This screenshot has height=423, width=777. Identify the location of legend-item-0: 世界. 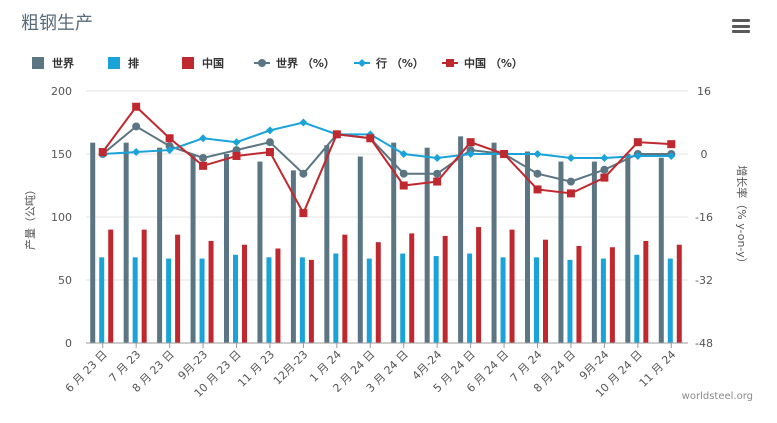
(53, 63).